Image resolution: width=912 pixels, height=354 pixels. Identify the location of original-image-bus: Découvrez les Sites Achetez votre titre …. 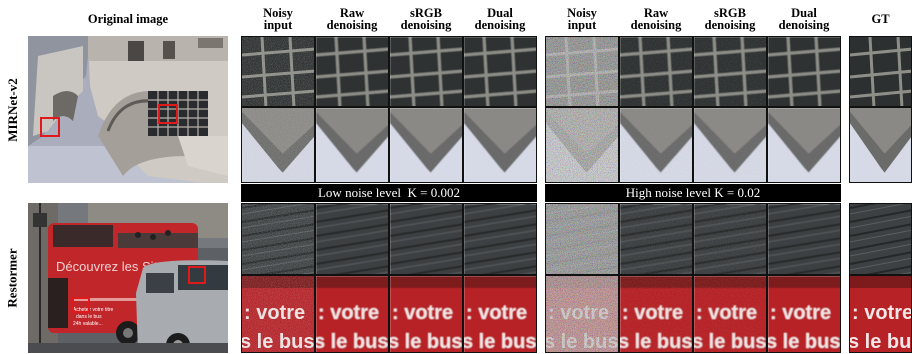
(128, 278).